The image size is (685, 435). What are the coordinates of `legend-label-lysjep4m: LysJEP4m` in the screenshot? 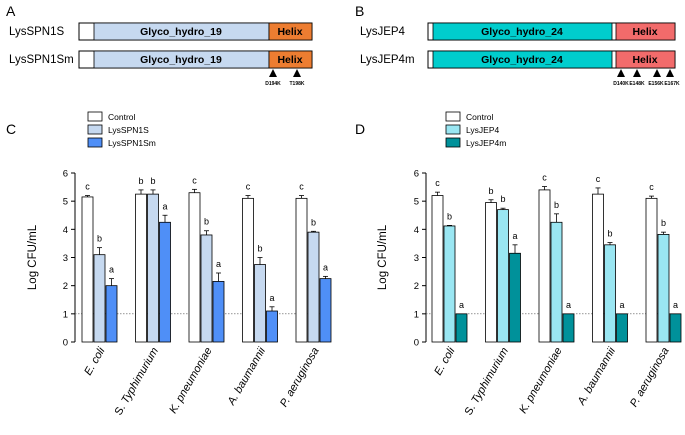 It's located at (486, 143).